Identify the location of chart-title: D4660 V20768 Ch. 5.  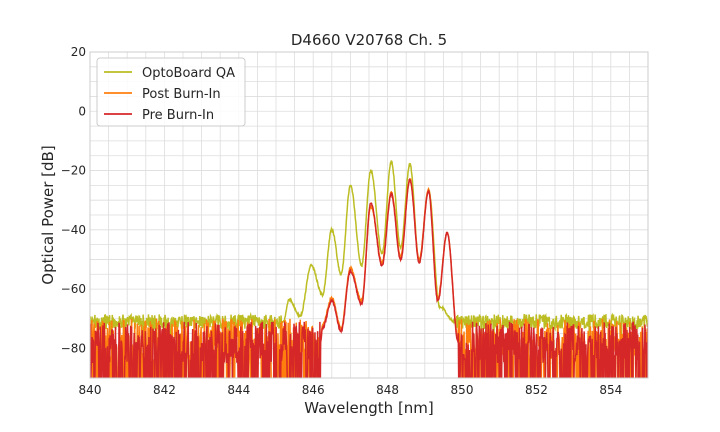
(369, 40).